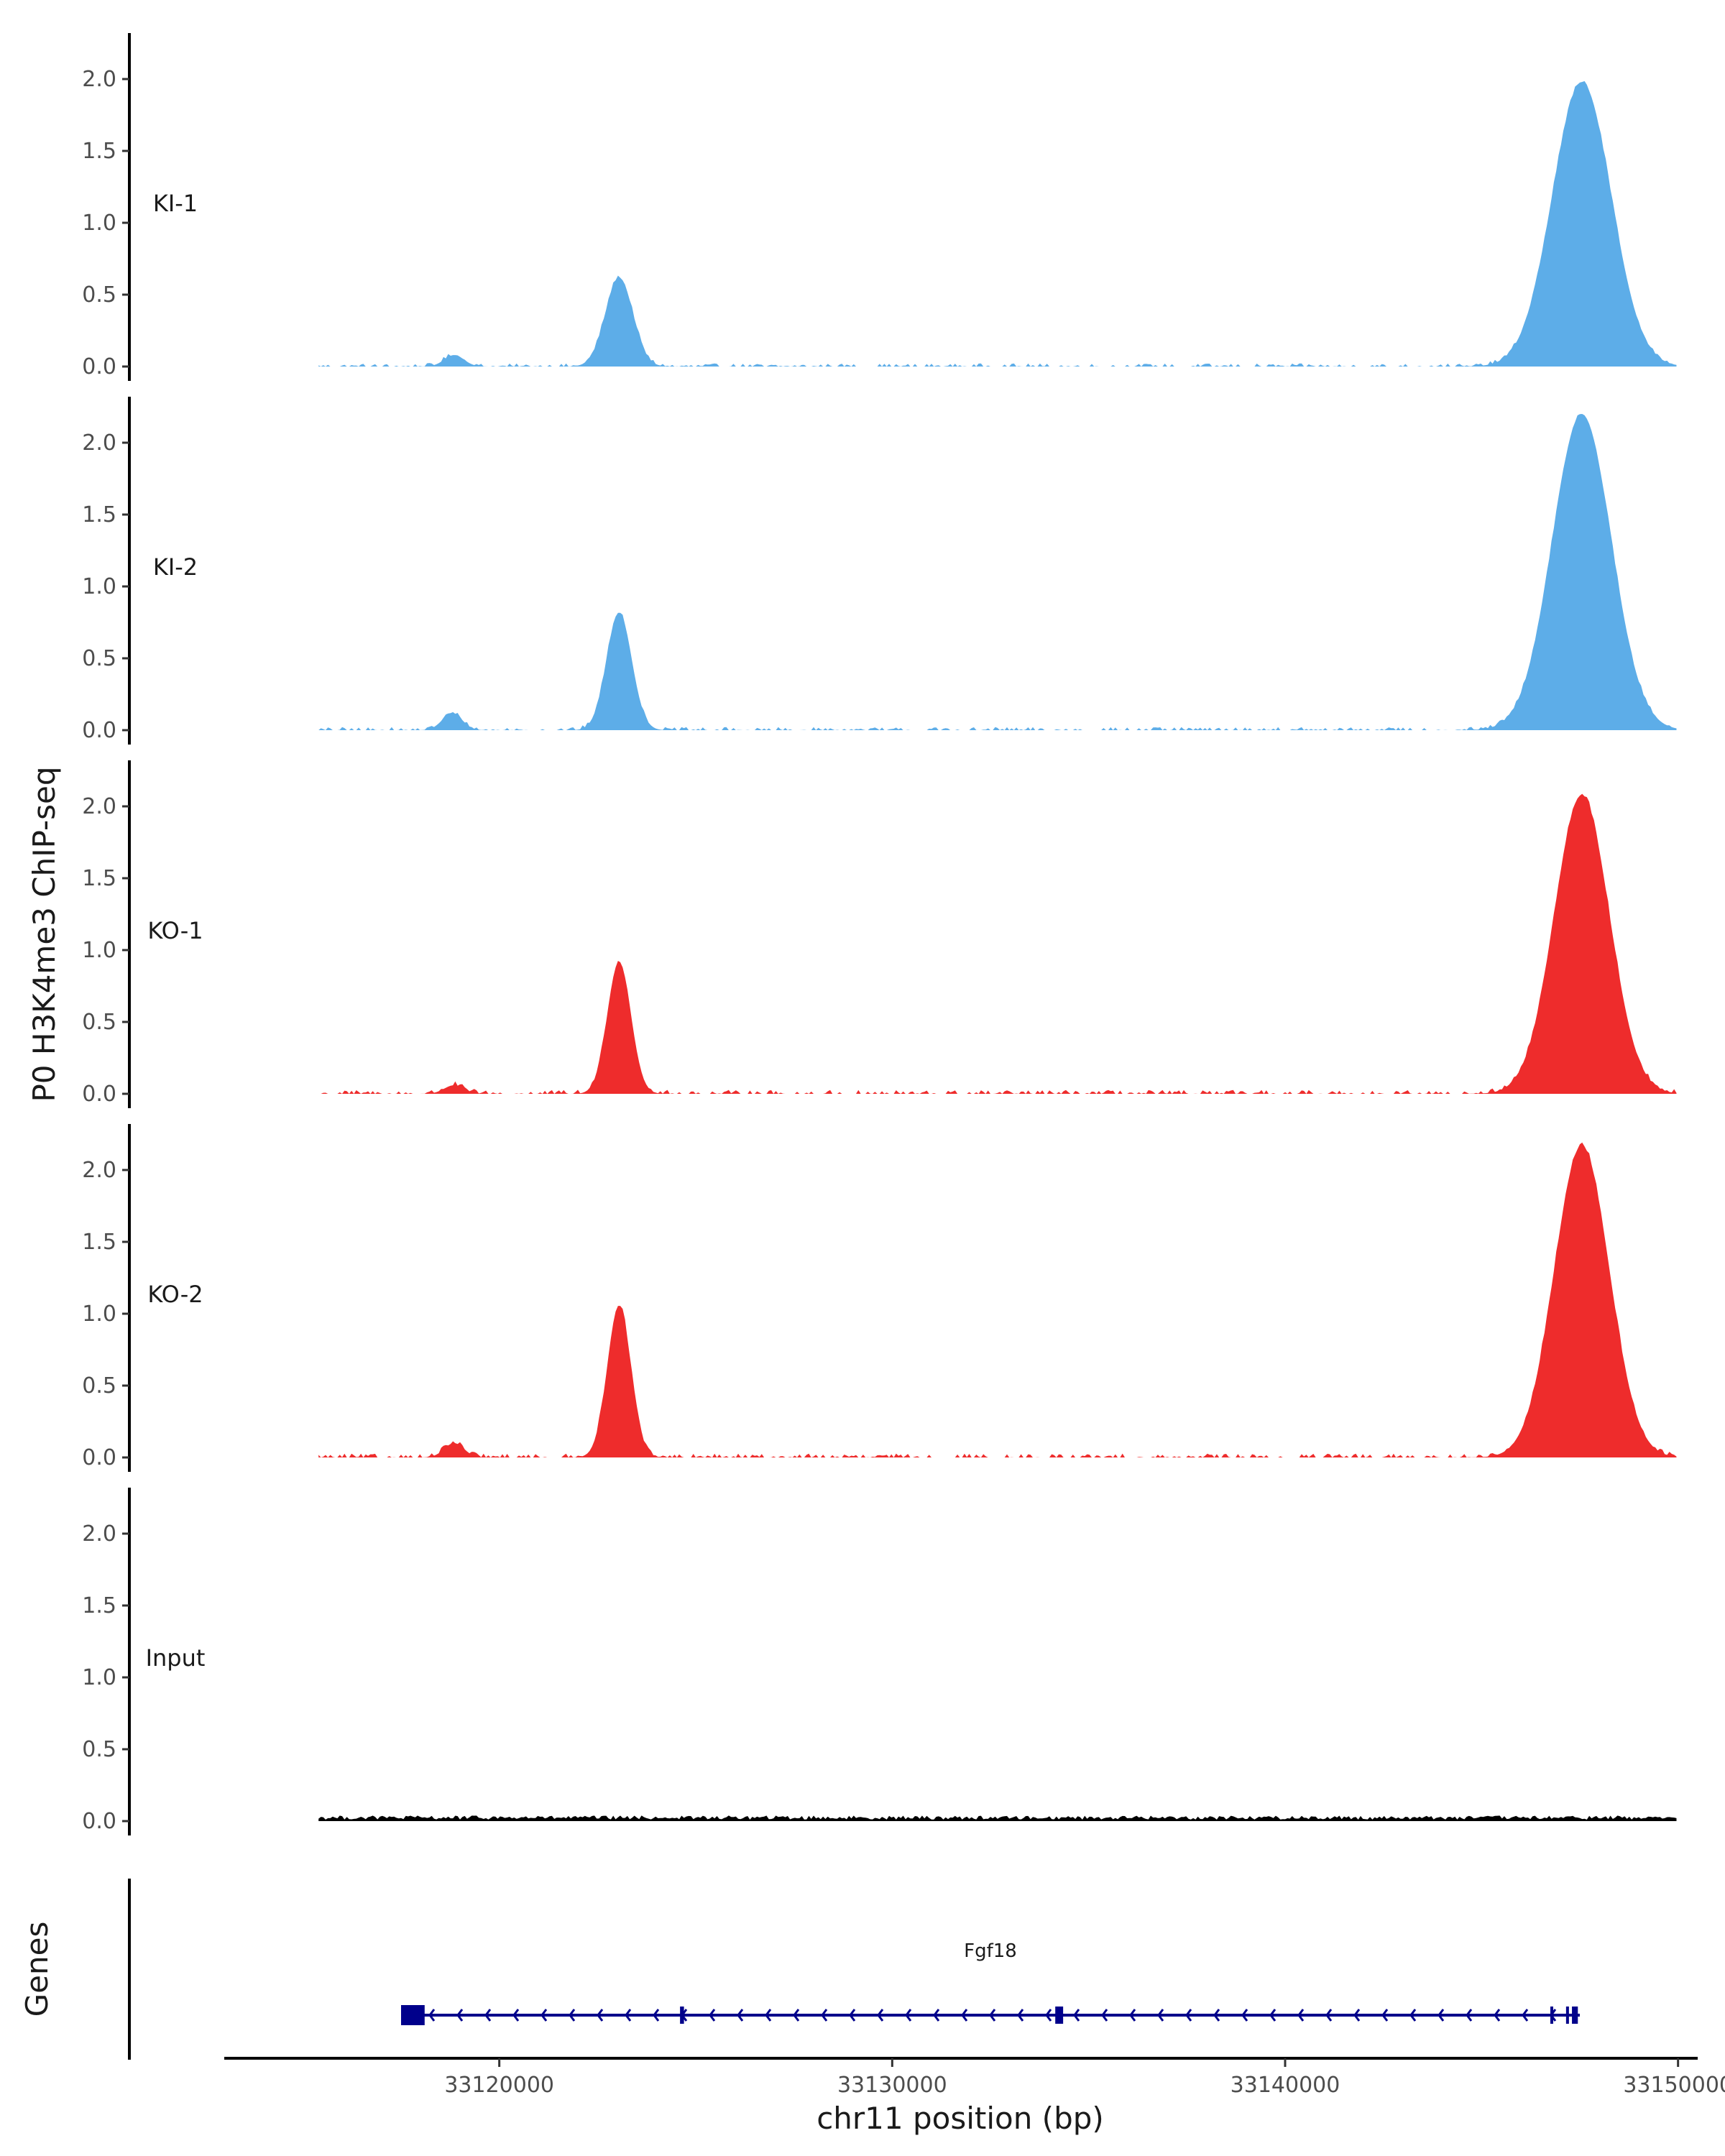  Describe the element at coordinates (44, 934) in the screenshot. I see `y-axis-title: P0 H3K4me3 ChIP-seq` at that location.